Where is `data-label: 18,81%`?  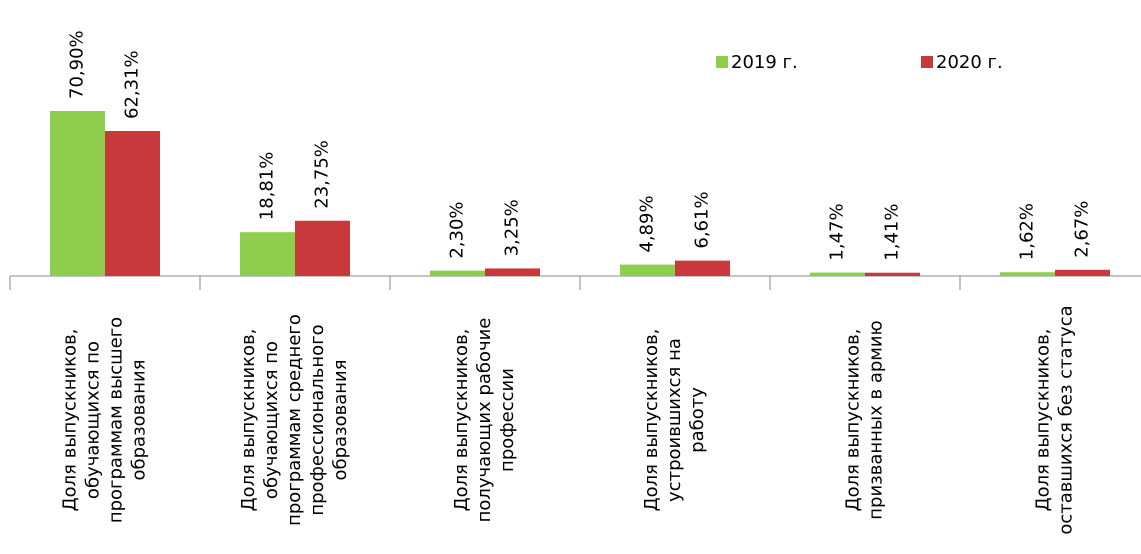 data-label: 18,81% is located at coordinates (267, 186).